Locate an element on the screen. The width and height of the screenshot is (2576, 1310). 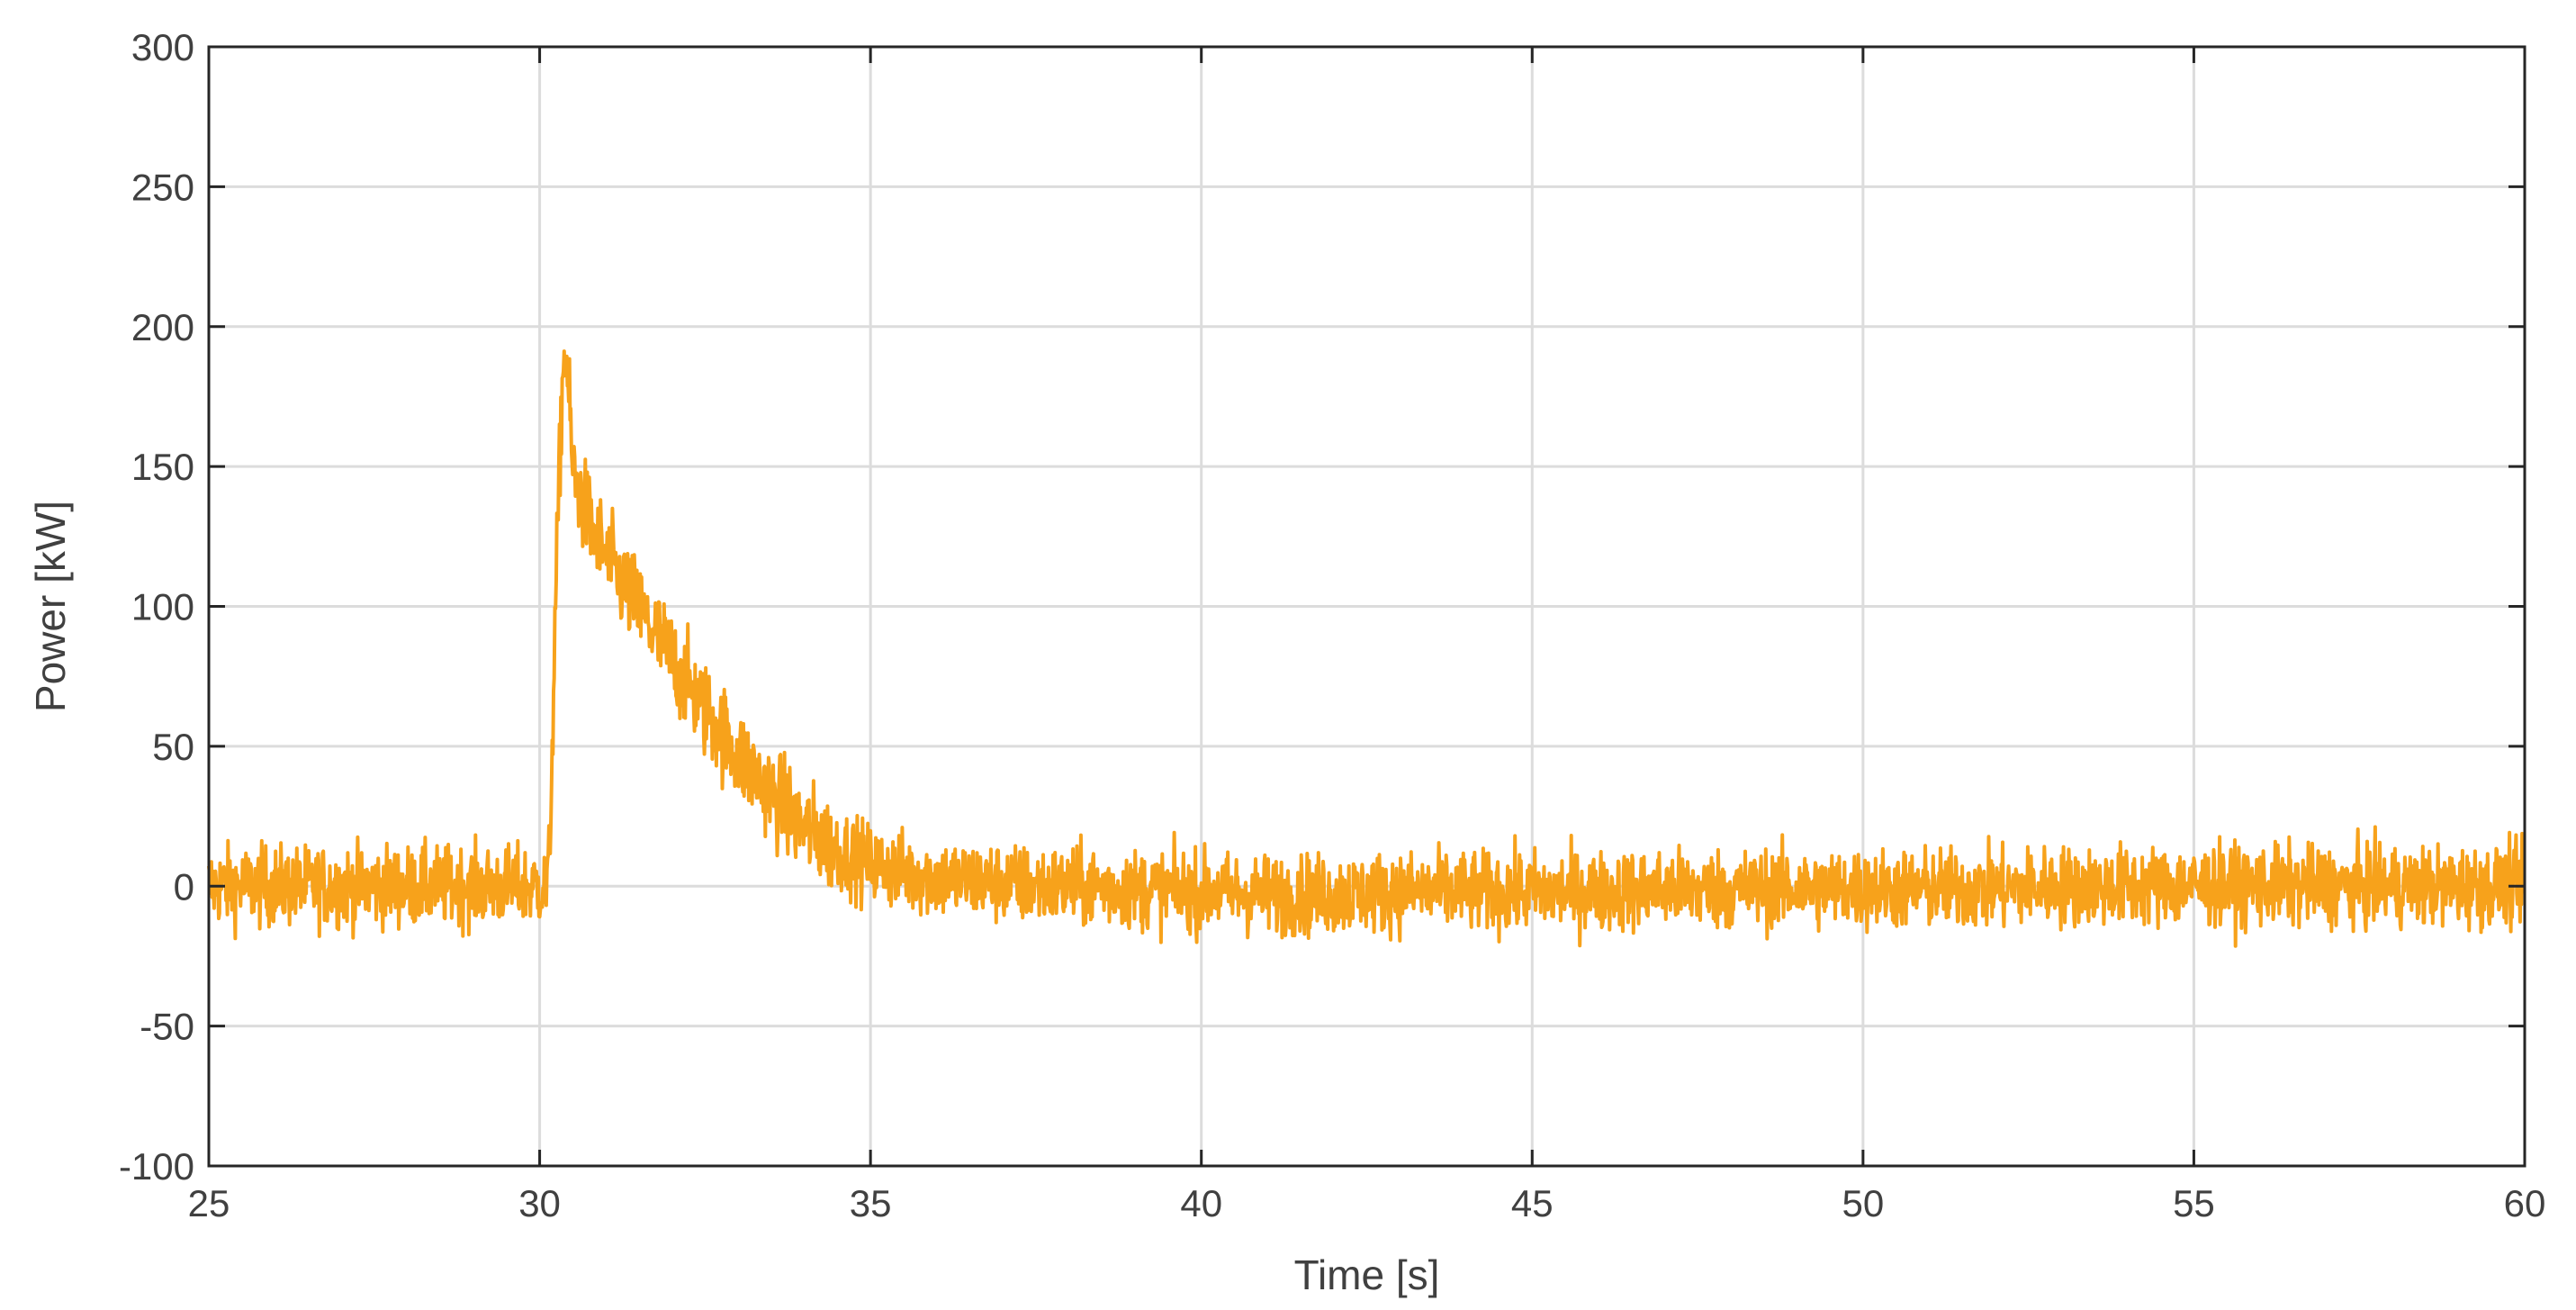
x-tick-label: 55 is located at coordinates (2194, 1203).